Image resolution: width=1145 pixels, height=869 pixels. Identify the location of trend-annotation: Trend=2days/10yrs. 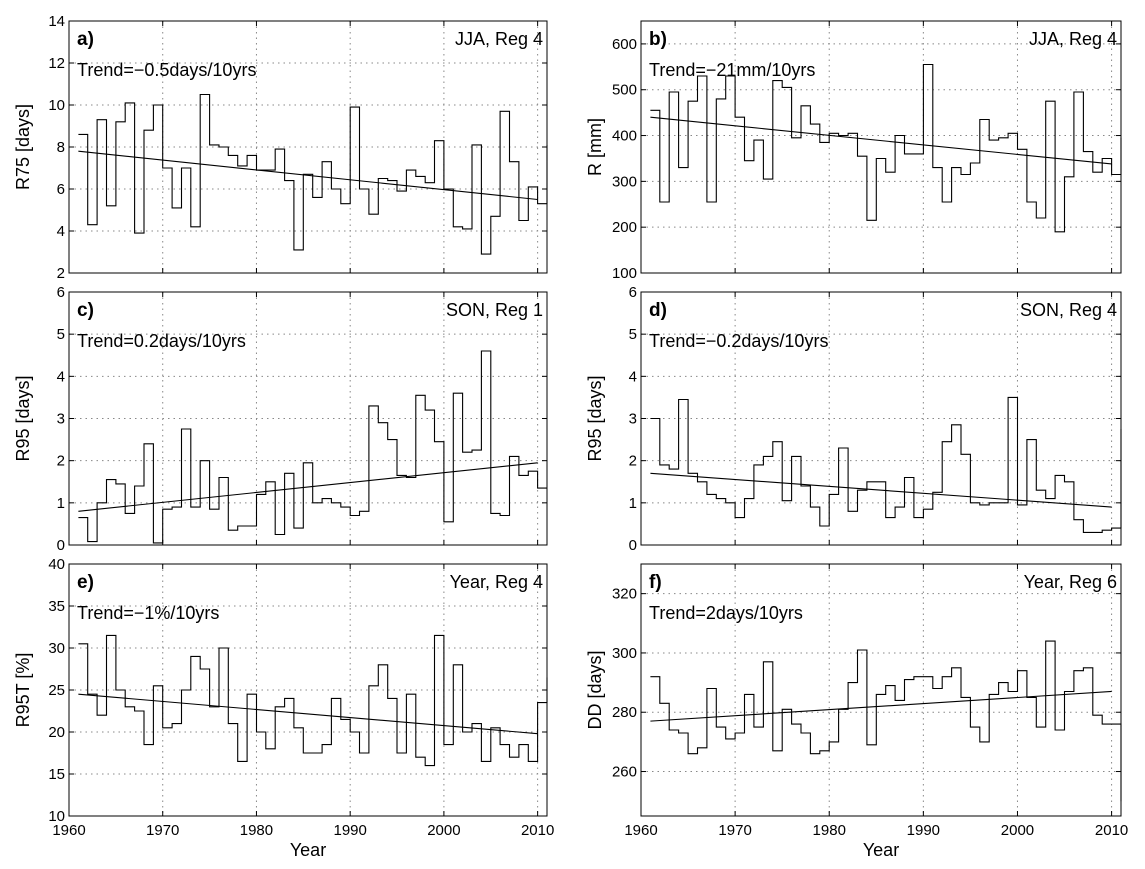
(726, 613).